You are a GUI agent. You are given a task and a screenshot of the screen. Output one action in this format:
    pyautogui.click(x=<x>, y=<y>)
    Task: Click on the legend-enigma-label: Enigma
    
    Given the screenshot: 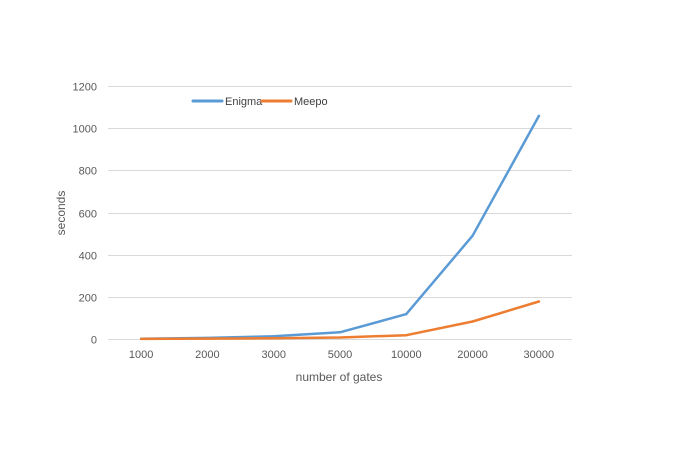 What is the action you would take?
    pyautogui.click(x=244, y=102)
    